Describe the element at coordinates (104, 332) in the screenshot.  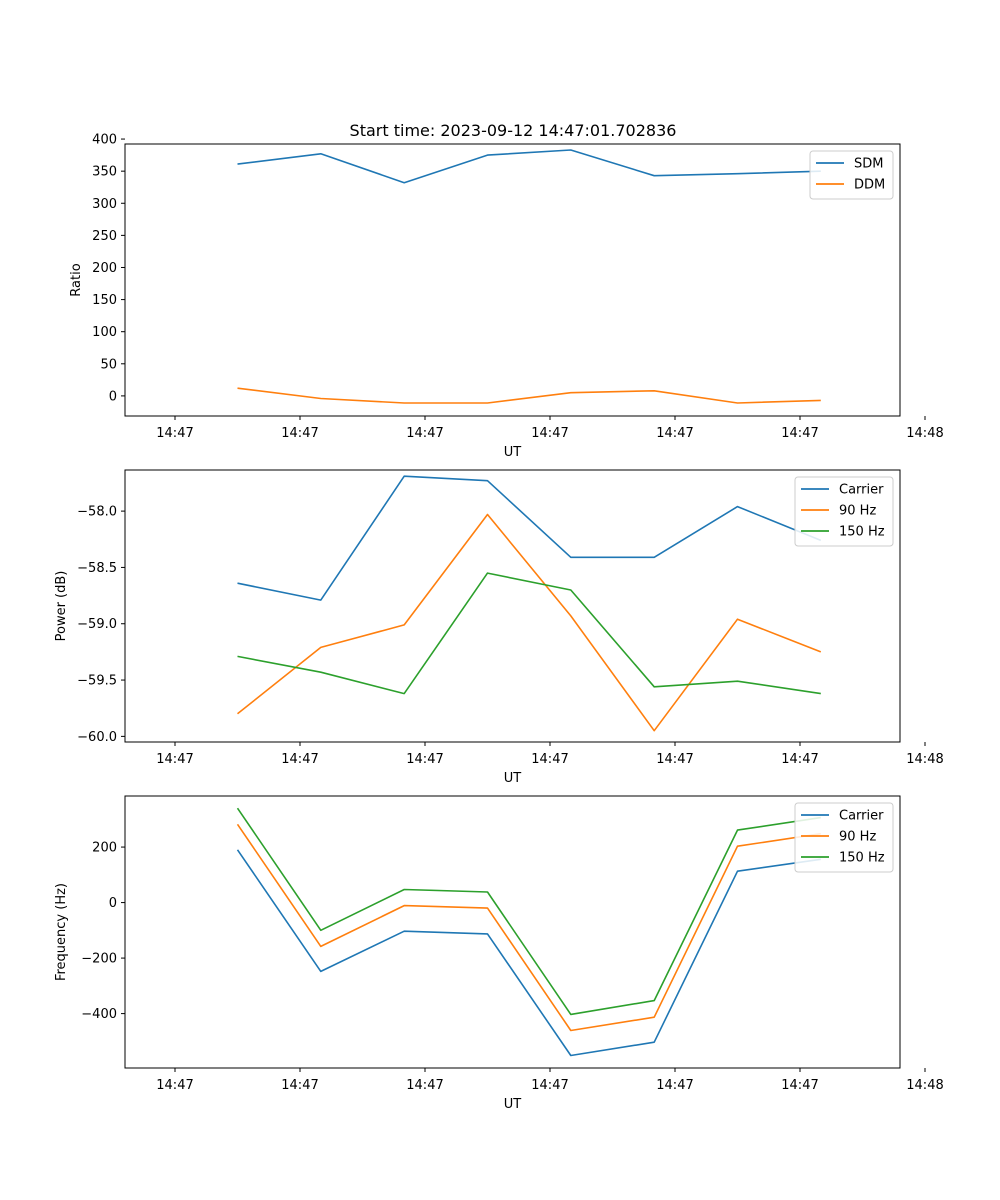
I see `y-tick-label: 100` at that location.